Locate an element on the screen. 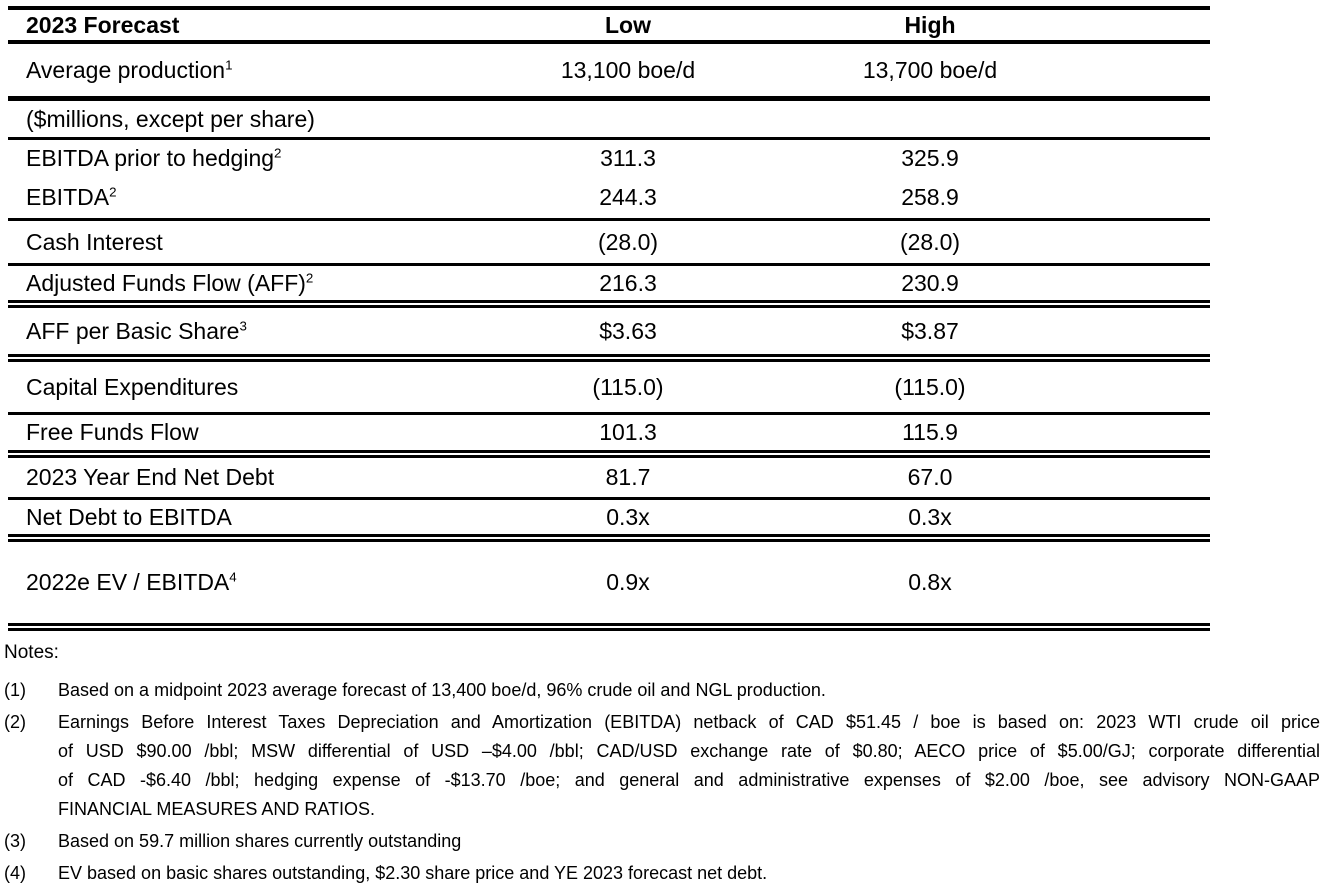  high-value: (28.0) is located at coordinates (930, 241).